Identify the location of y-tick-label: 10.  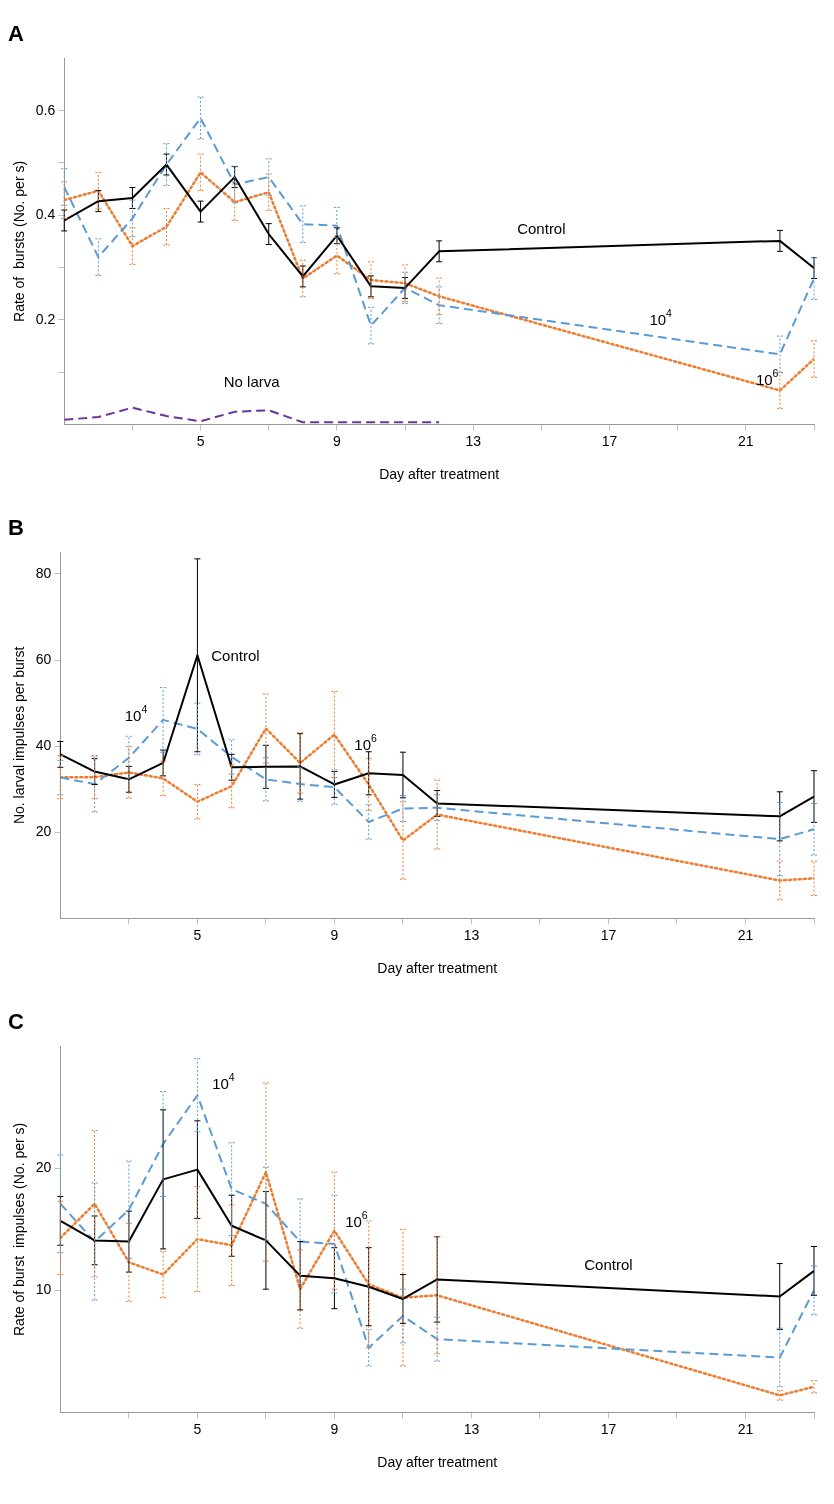
(43, 1289).